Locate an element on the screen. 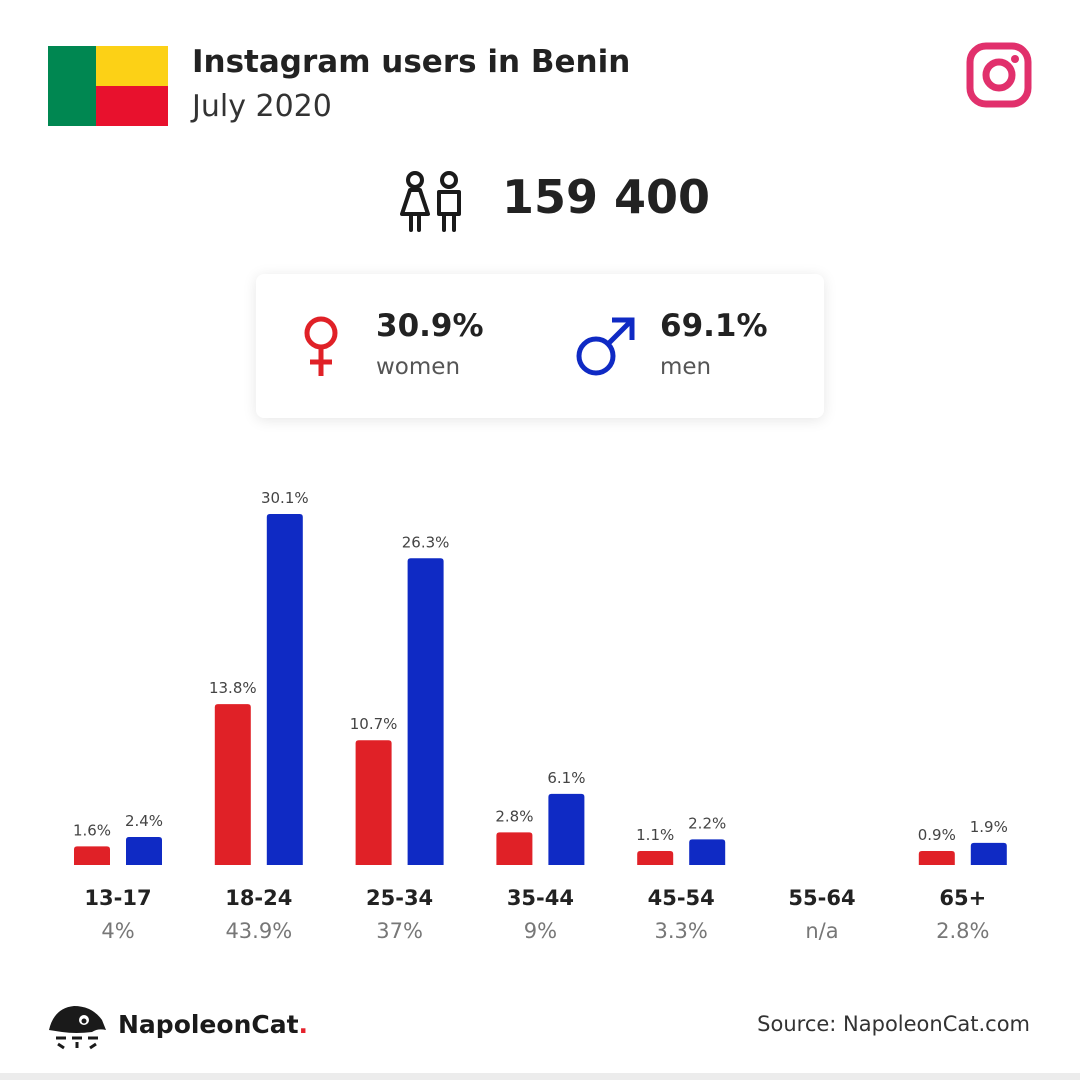 The height and width of the screenshot is (1080, 1080). flag-red-band is located at coordinates (132, 106).